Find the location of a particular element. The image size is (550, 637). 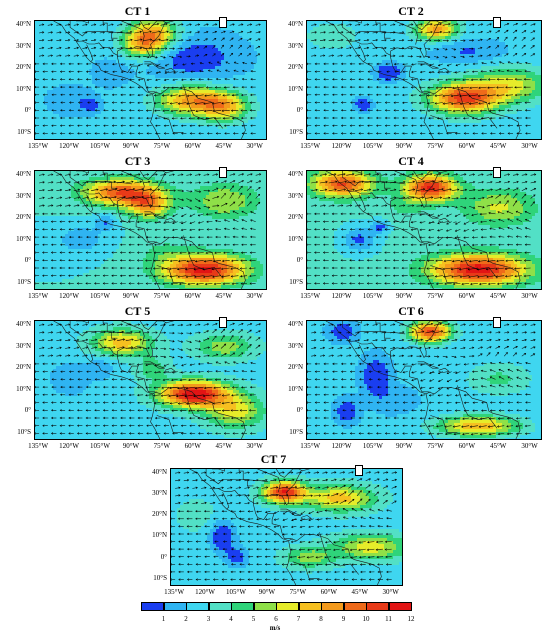

lon-tick-label: 30°W is located at coordinates (255, 146).